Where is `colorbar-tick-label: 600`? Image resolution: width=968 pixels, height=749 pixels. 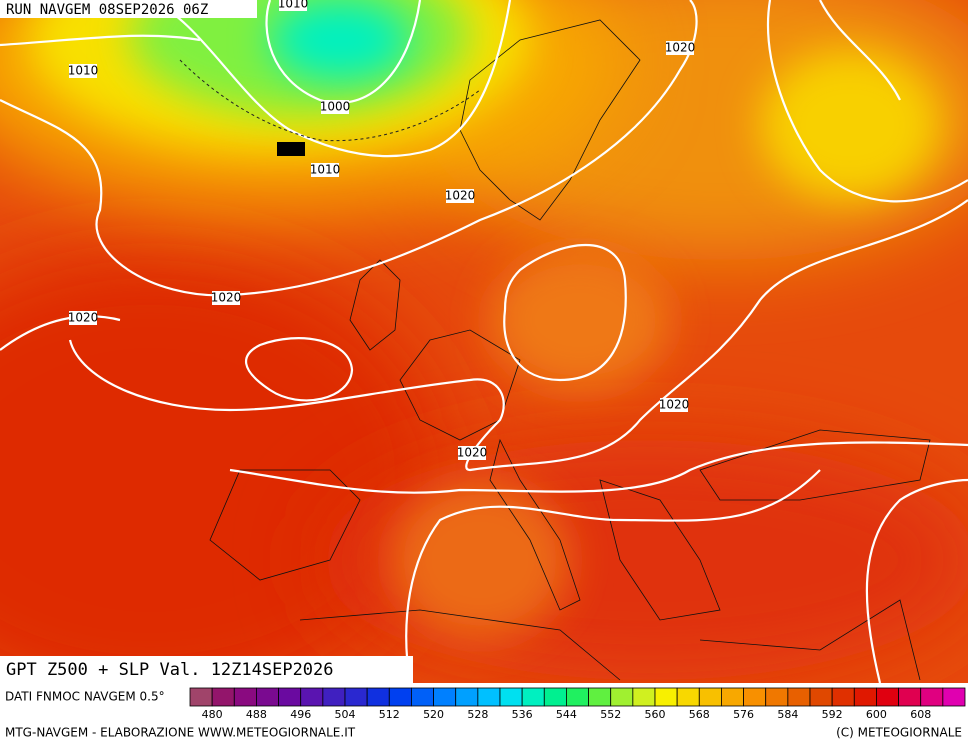 colorbar-tick-label: 600 is located at coordinates (876, 714).